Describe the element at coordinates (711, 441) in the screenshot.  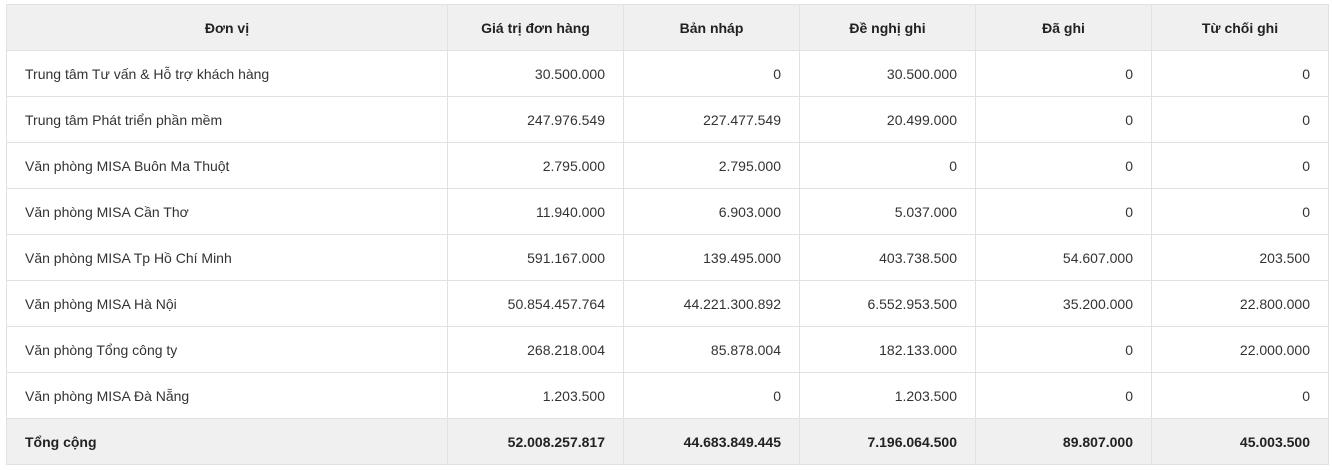
I see `total-draft: 44.683.849.445` at that location.